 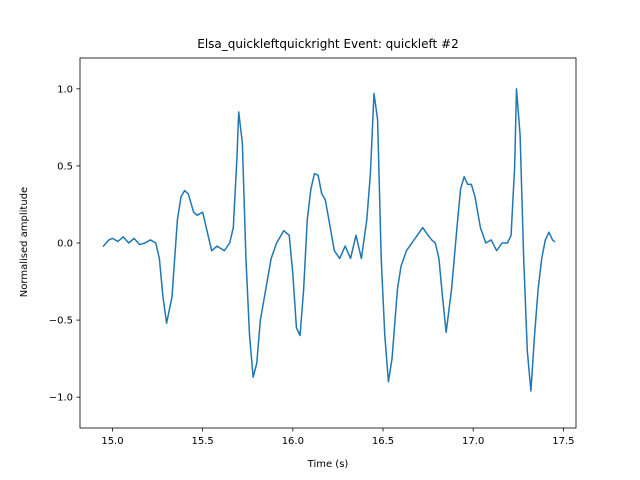 What do you see at coordinates (383, 441) in the screenshot?
I see `x-tick-label: 16.5` at bounding box center [383, 441].